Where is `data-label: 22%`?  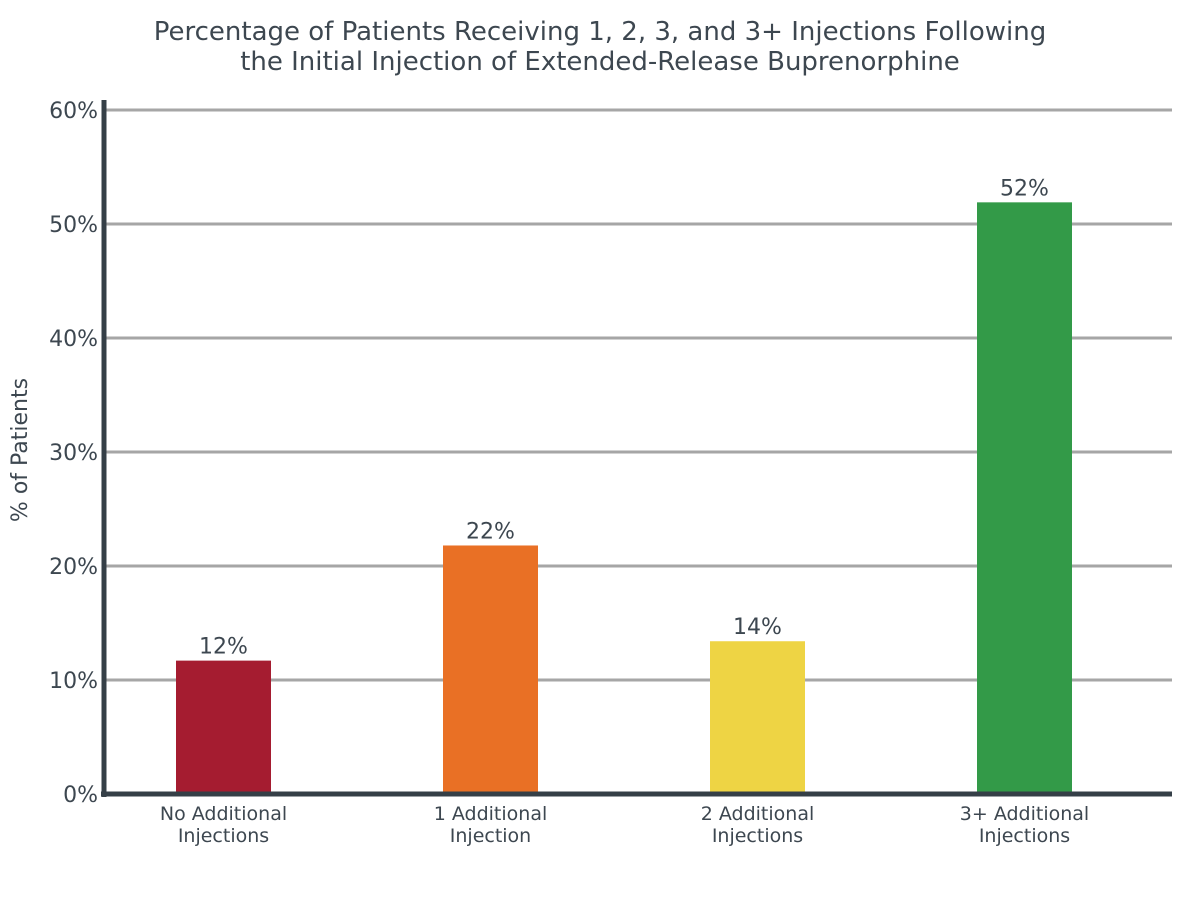
data-label: 22% is located at coordinates (490, 531).